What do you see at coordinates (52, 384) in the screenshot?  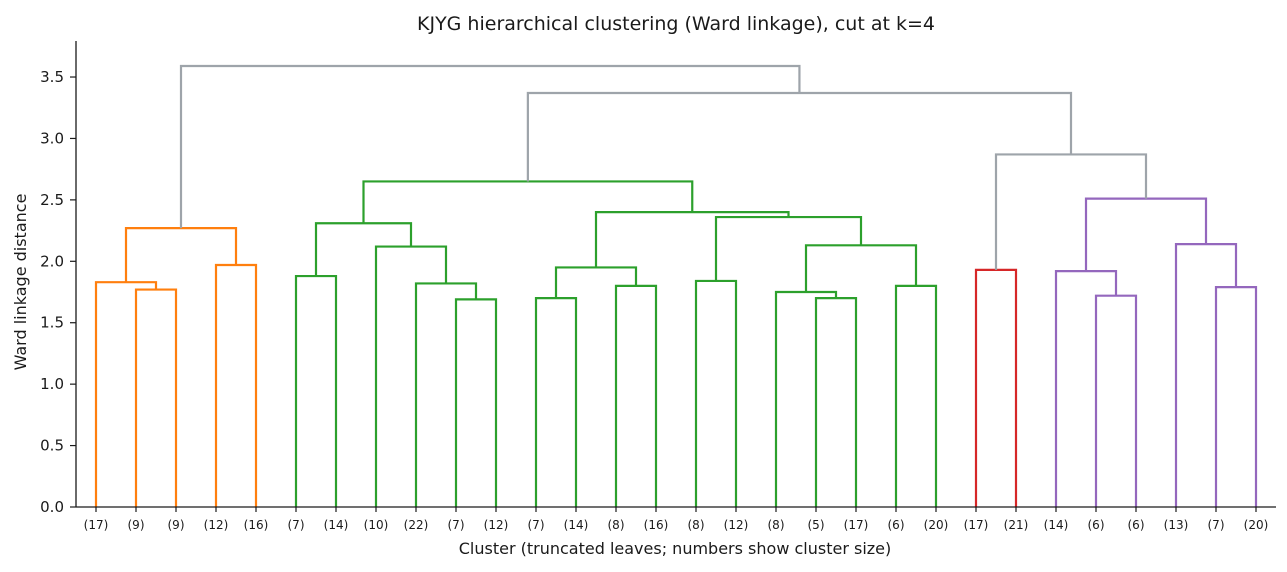 I see `y-tick-label: 1.0` at bounding box center [52, 384].